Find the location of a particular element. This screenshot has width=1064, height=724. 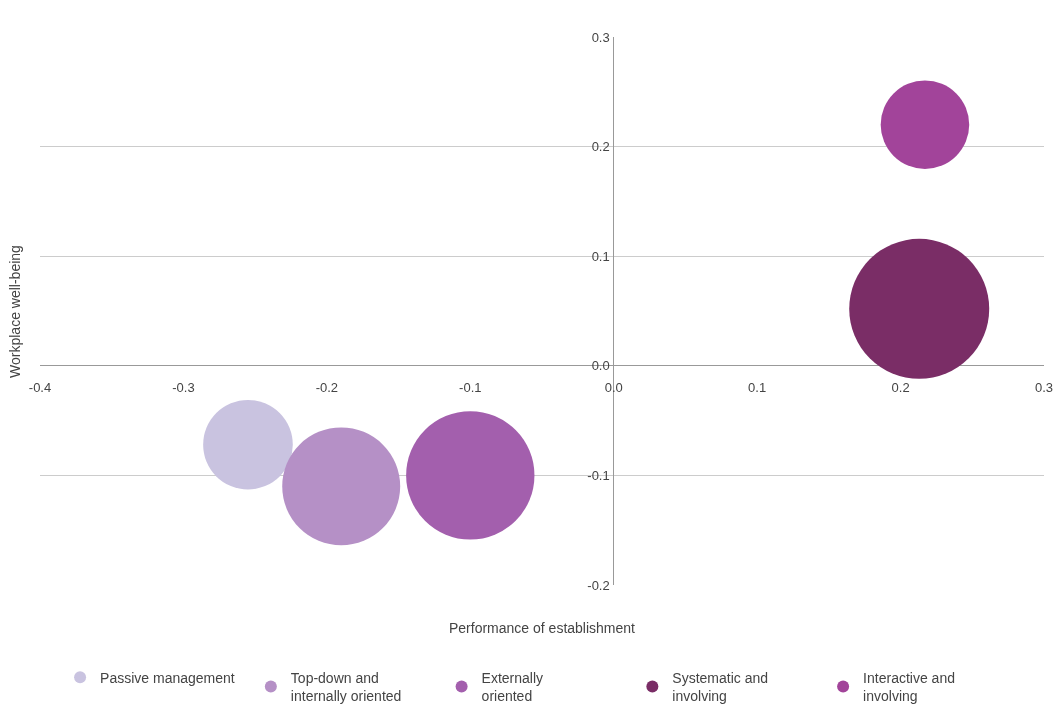

x-tick-label: -0.4 is located at coordinates (40, 387).